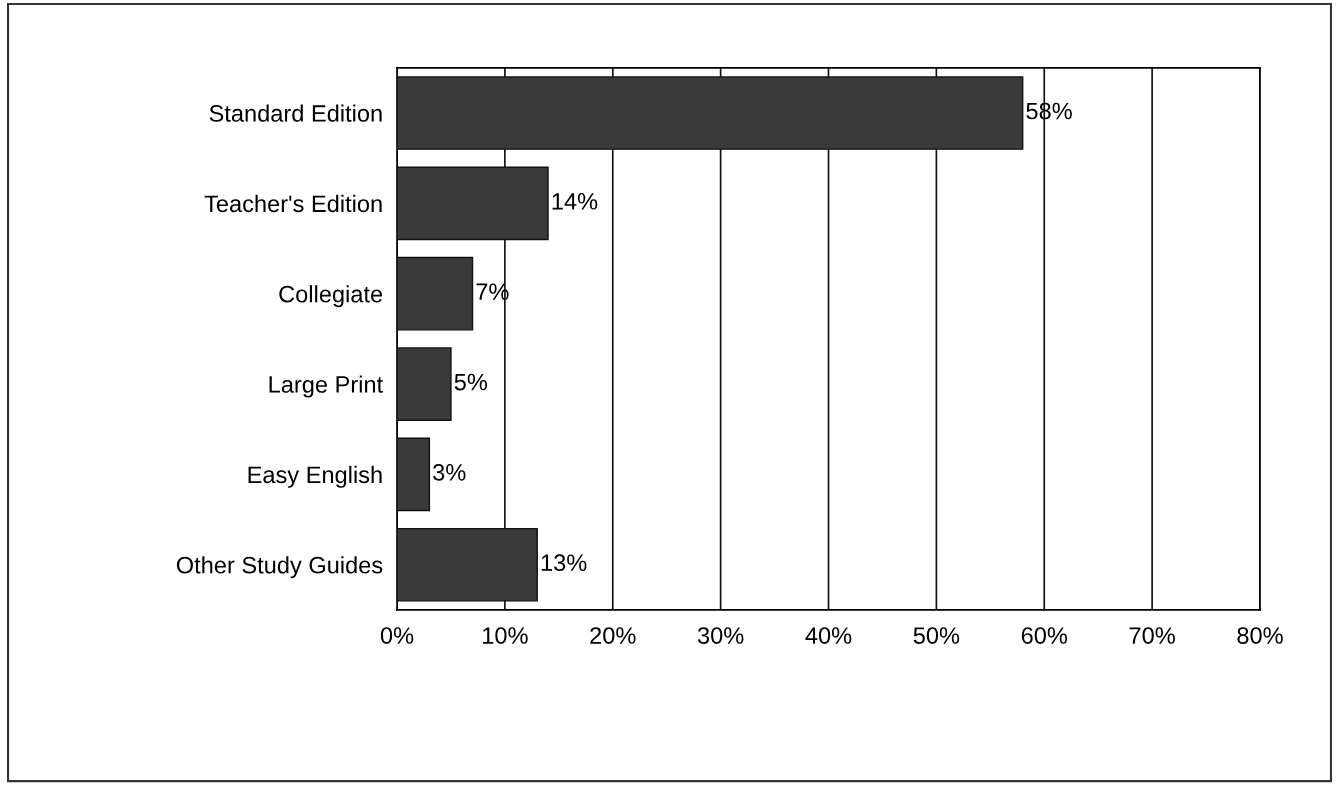 The height and width of the screenshot is (789, 1339). Describe the element at coordinates (331, 296) in the screenshot. I see `y-tick-label: Collegiate` at that location.